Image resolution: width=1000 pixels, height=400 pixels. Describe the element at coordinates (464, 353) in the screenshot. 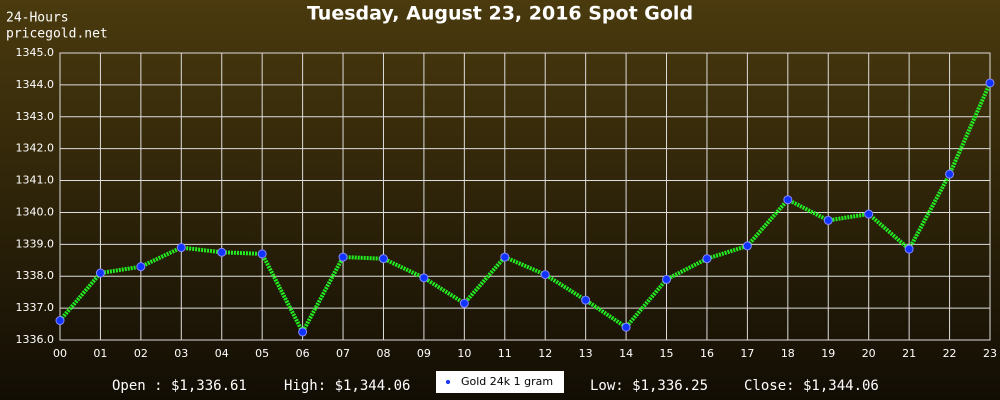

I see `x-tick-label: 10` at that location.